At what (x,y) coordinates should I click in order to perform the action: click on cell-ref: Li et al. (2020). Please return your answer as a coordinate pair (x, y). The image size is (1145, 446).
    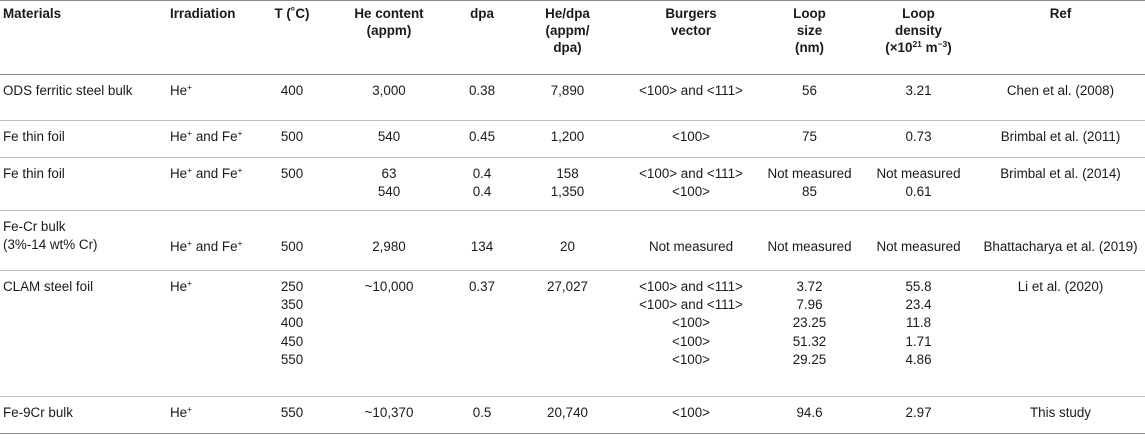
    Looking at the image, I should click on (1060, 333).